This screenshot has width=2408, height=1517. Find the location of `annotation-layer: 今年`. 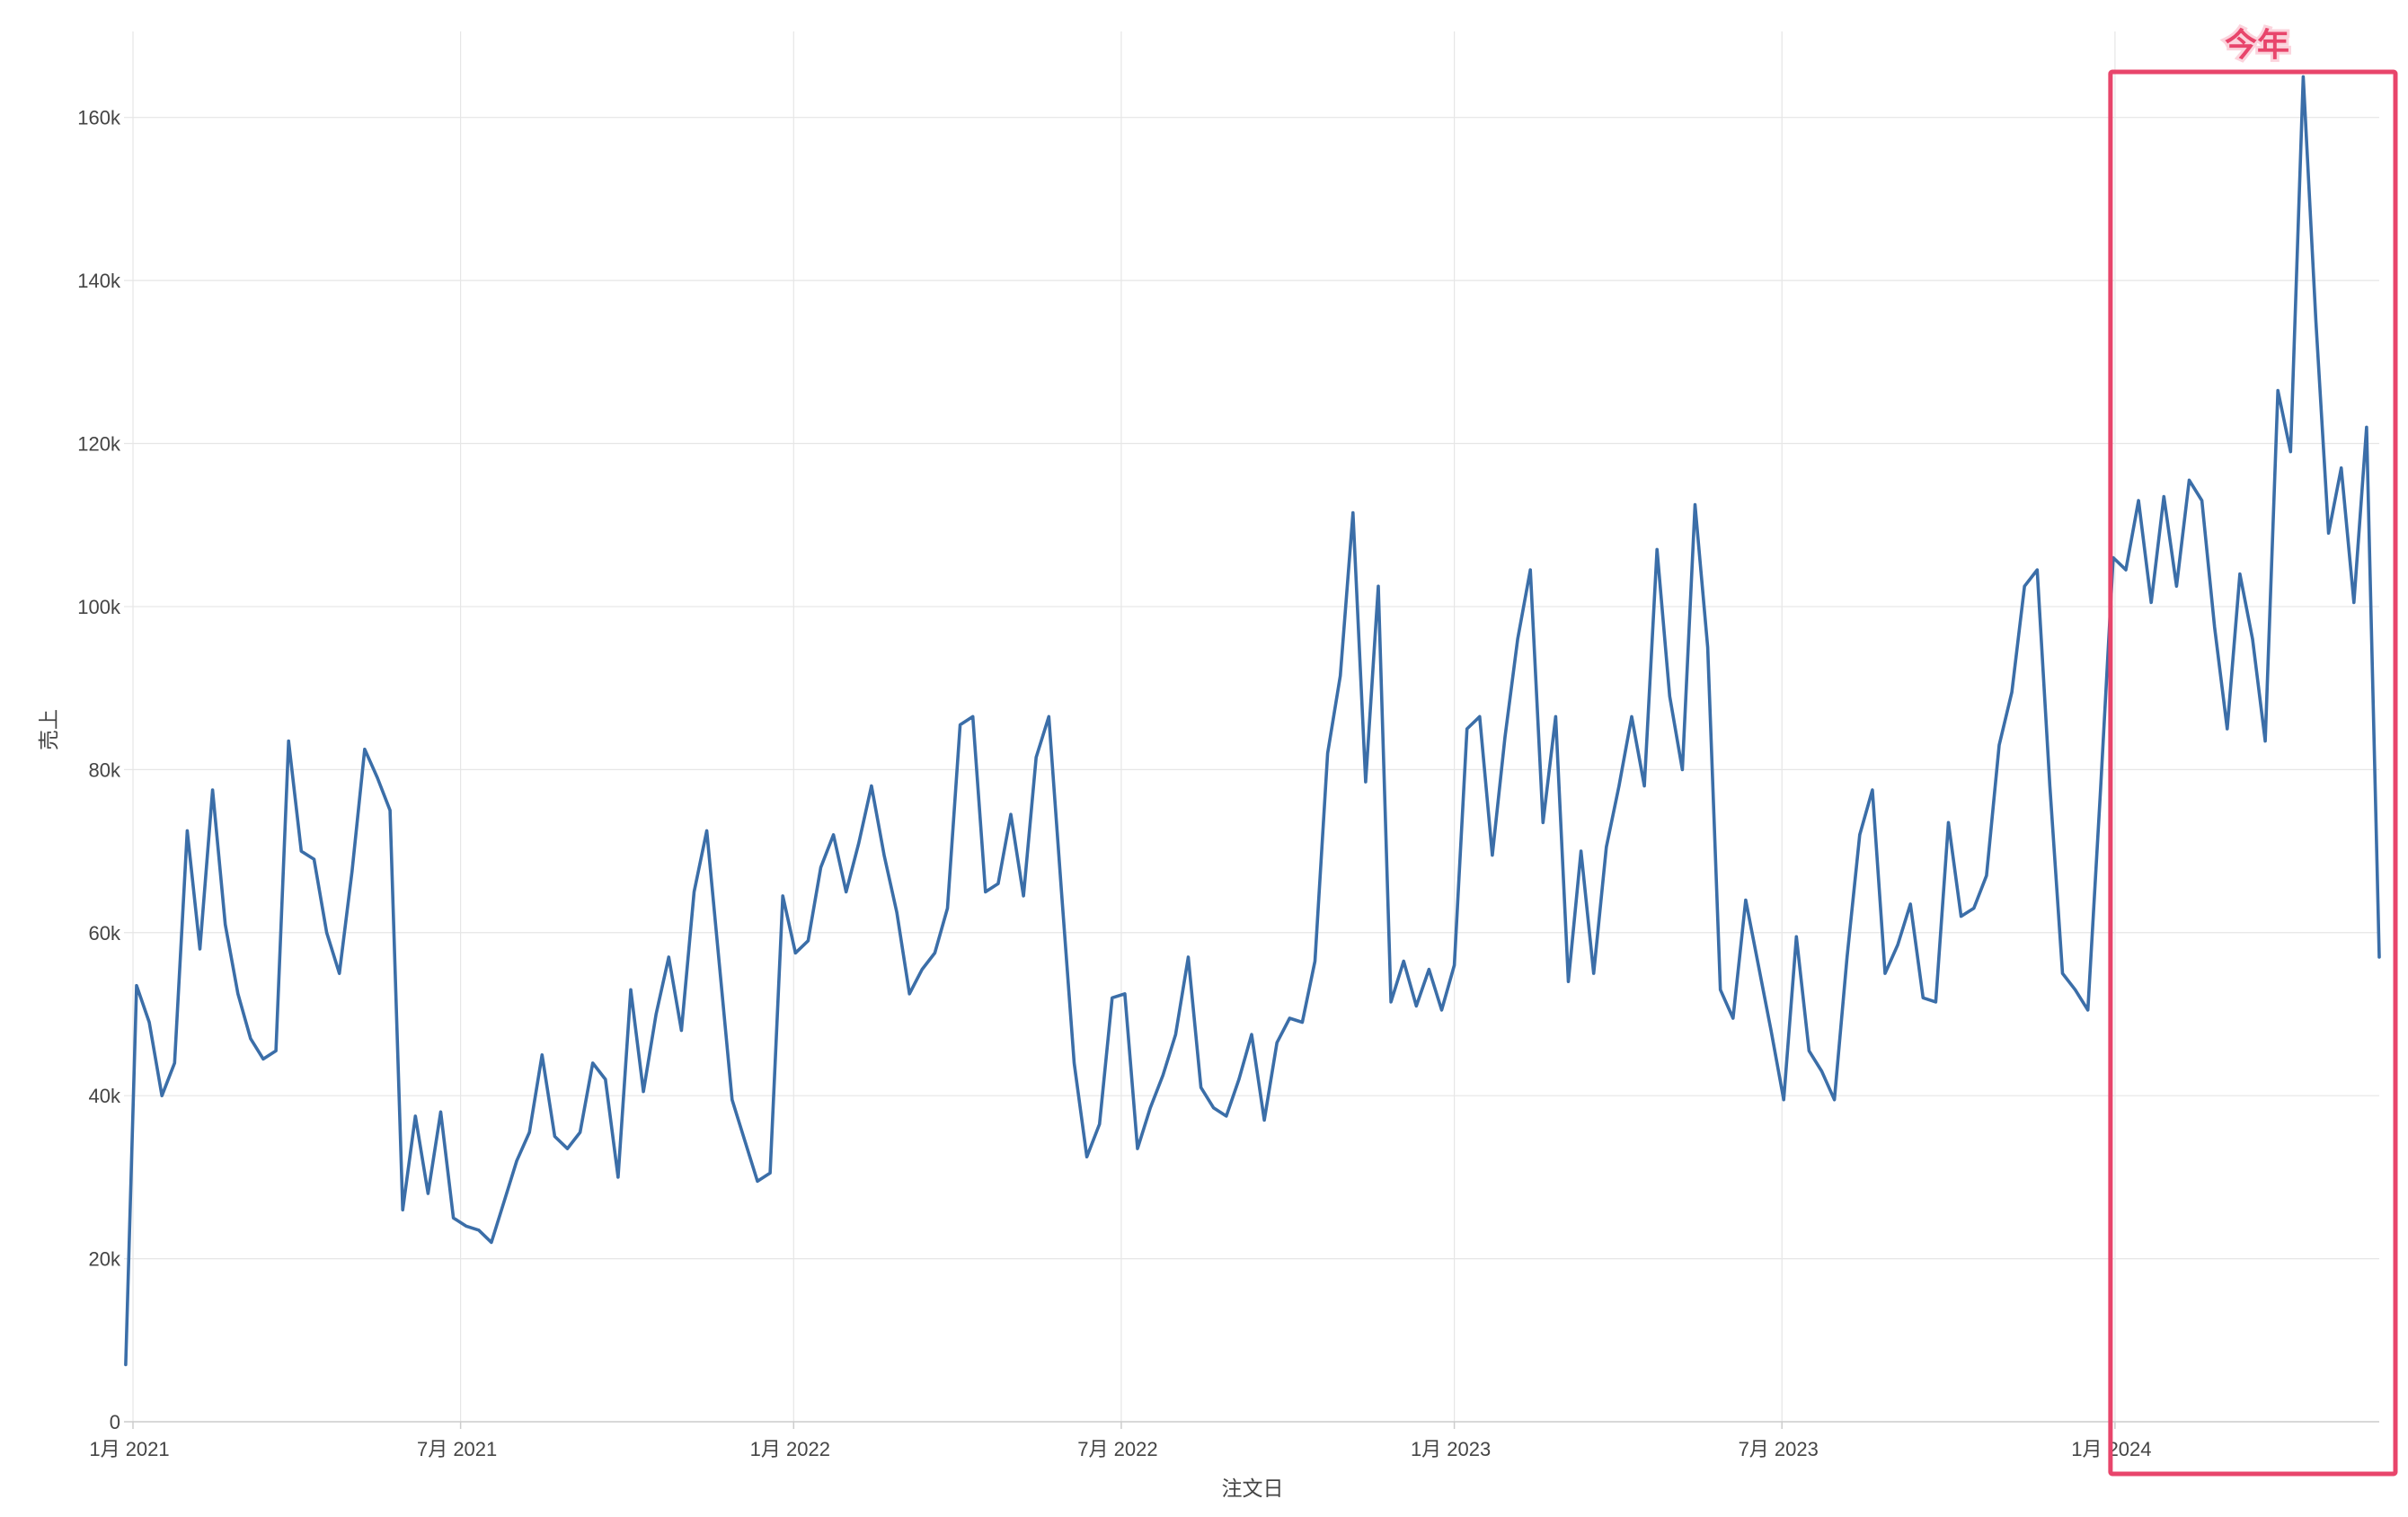

annotation-layer: 今年 is located at coordinates (2253, 751).